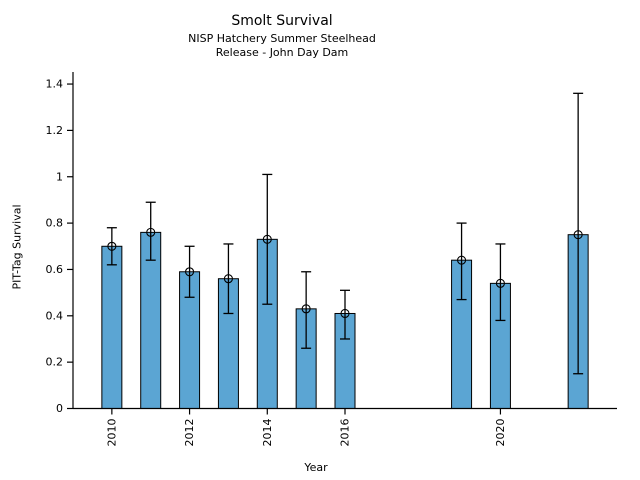 This screenshot has width=640, height=480. Describe the element at coordinates (55, 315) in the screenshot. I see `y-tick-label: 0.4` at that location.